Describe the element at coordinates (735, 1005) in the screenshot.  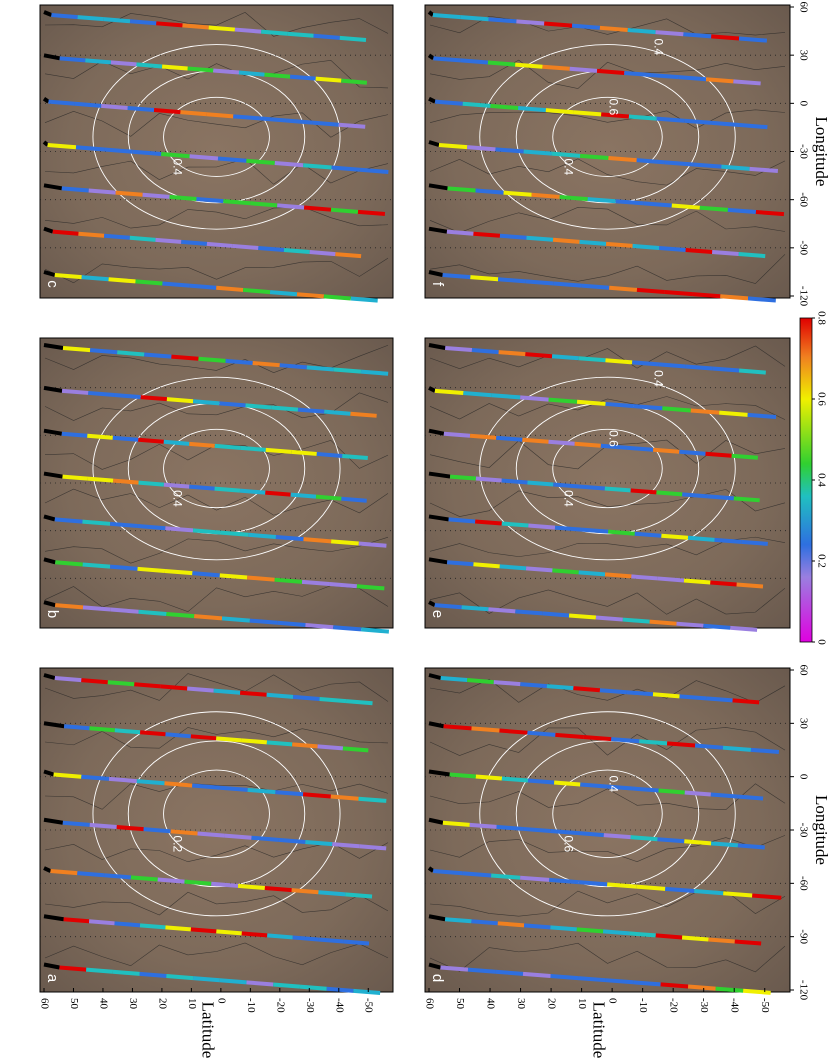
I see `latitude-tick-label: -40` at that location.